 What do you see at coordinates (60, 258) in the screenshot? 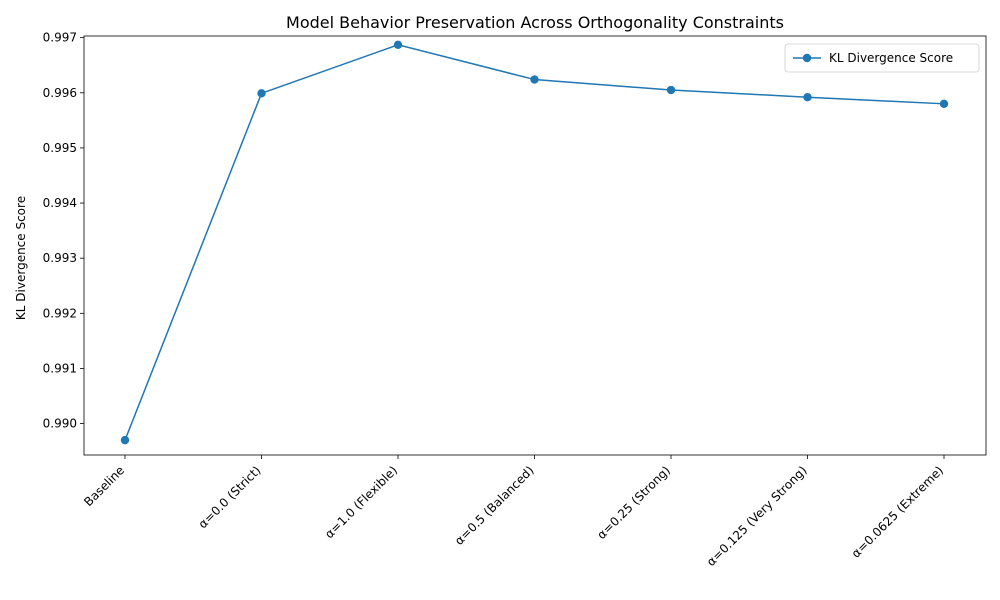
I see `y-tick-label: 0.993` at bounding box center [60, 258].